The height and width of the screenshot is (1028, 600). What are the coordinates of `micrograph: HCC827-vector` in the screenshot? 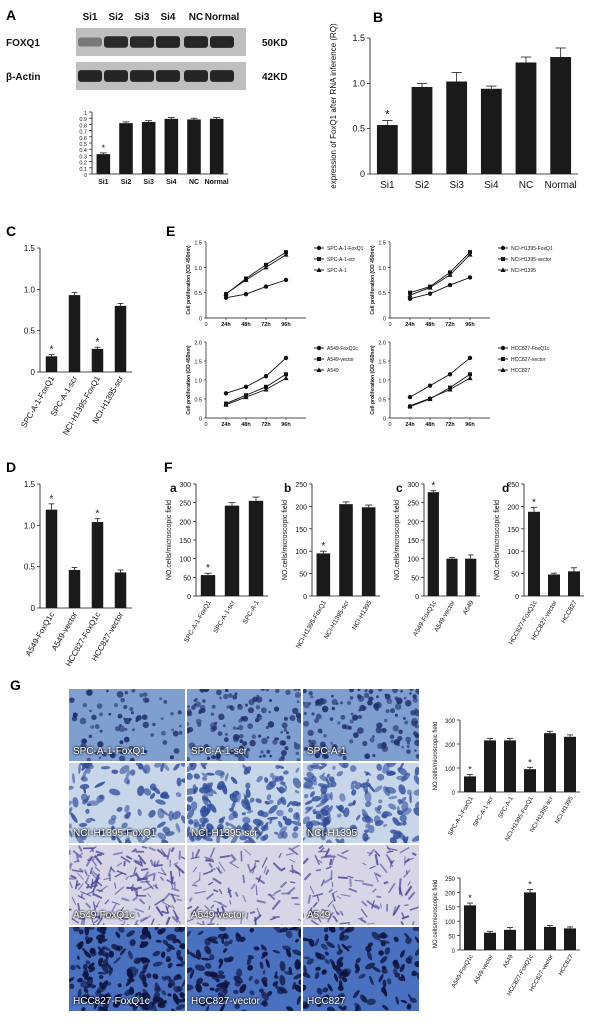 It's located at (244, 969).